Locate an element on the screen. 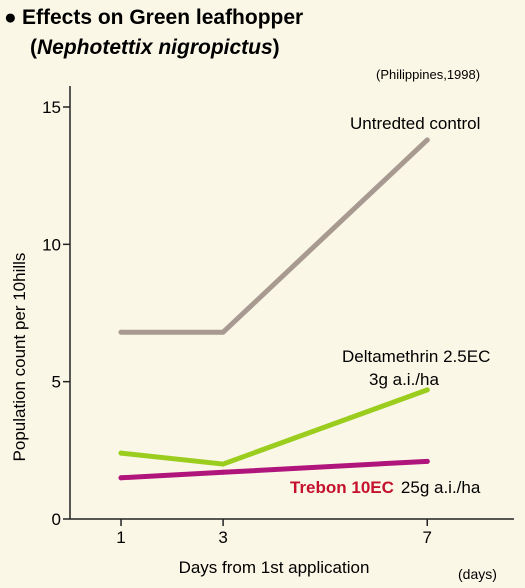 The width and height of the screenshot is (525, 588). subtitle-open: ( is located at coordinates (33, 47).